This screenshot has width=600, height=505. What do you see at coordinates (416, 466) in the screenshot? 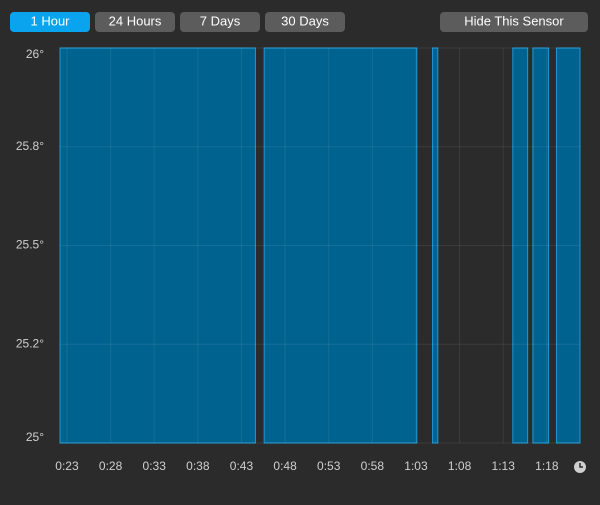
I see `x-tick-label: 1:03` at bounding box center [416, 466].